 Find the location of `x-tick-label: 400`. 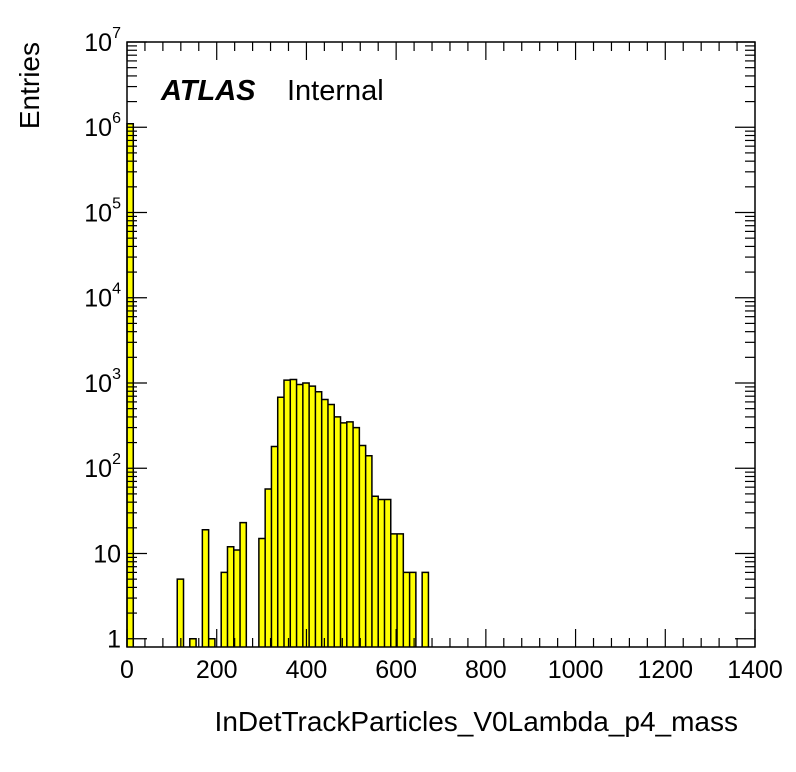

x-tick-label: 400 is located at coordinates (307, 670).